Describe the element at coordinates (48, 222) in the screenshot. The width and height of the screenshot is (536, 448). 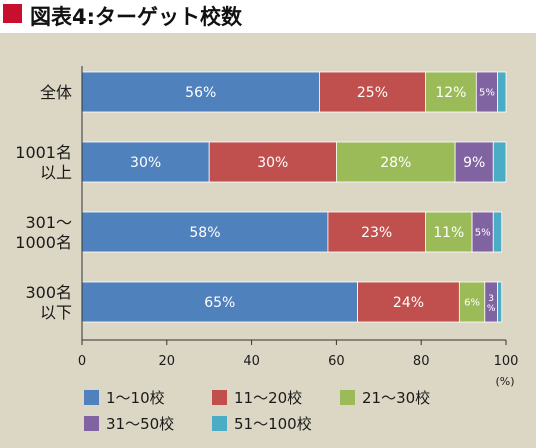
I see `category-label-2-0: 301〜` at that location.